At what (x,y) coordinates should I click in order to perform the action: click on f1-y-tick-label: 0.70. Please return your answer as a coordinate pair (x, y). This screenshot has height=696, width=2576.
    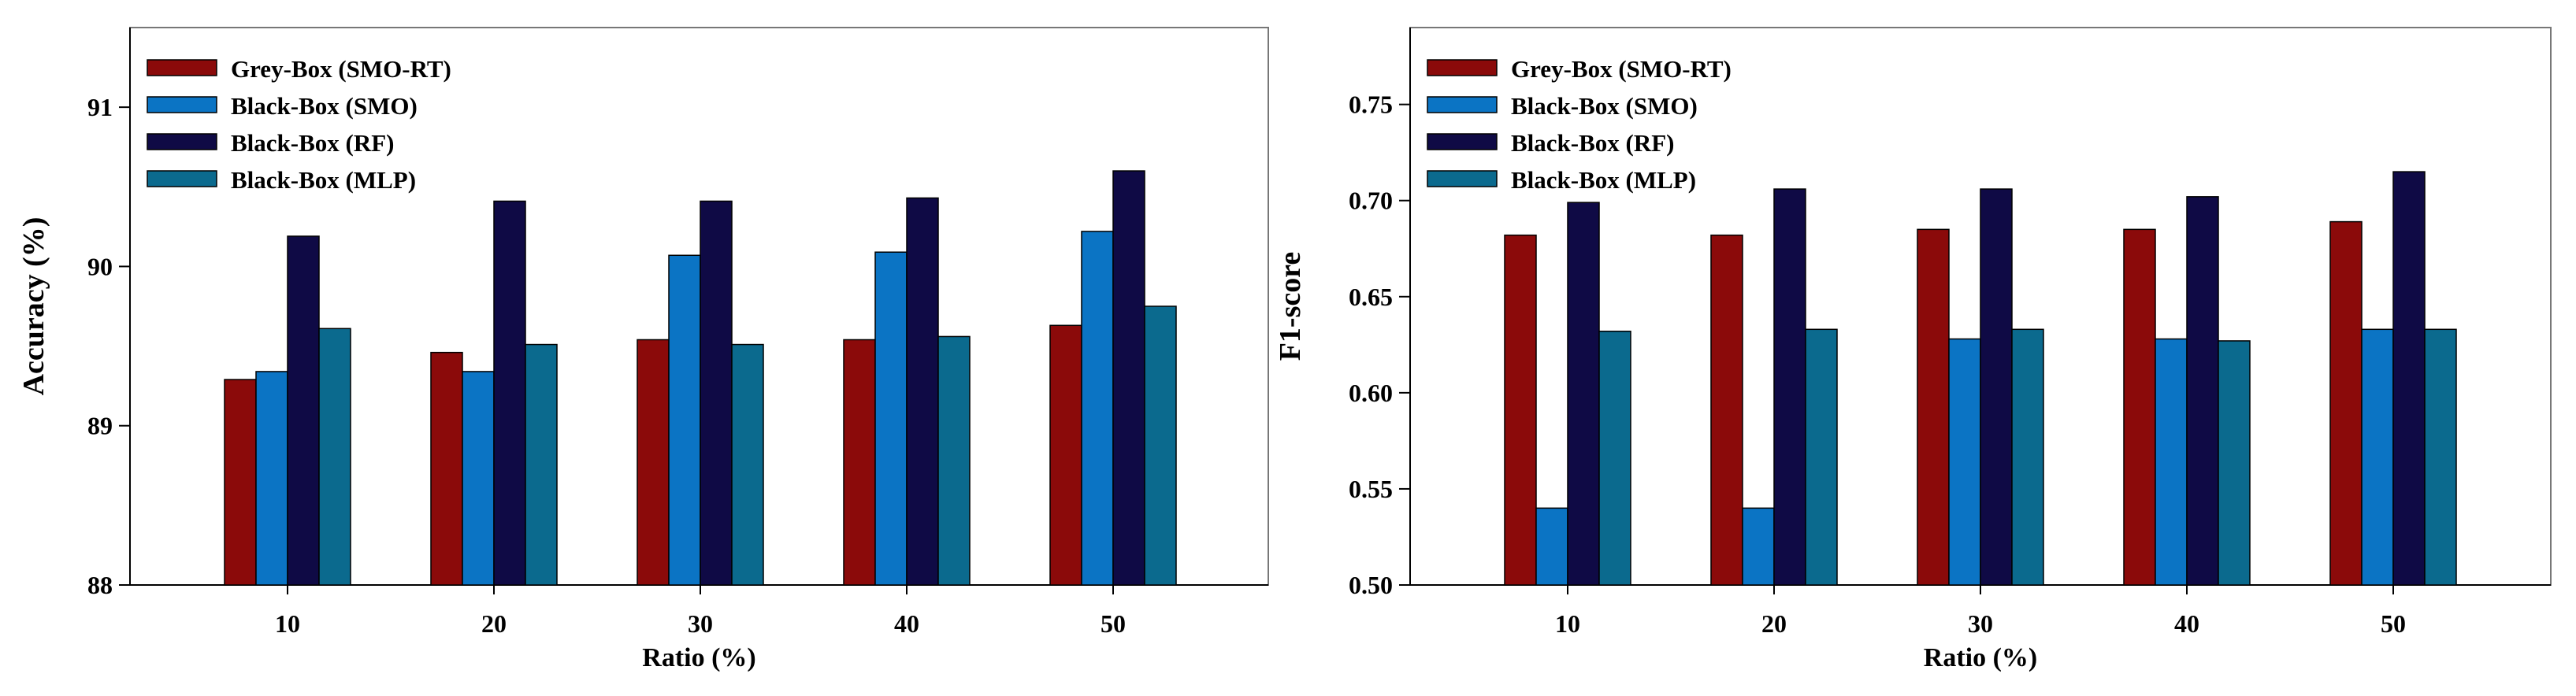
    Looking at the image, I should click on (1371, 201).